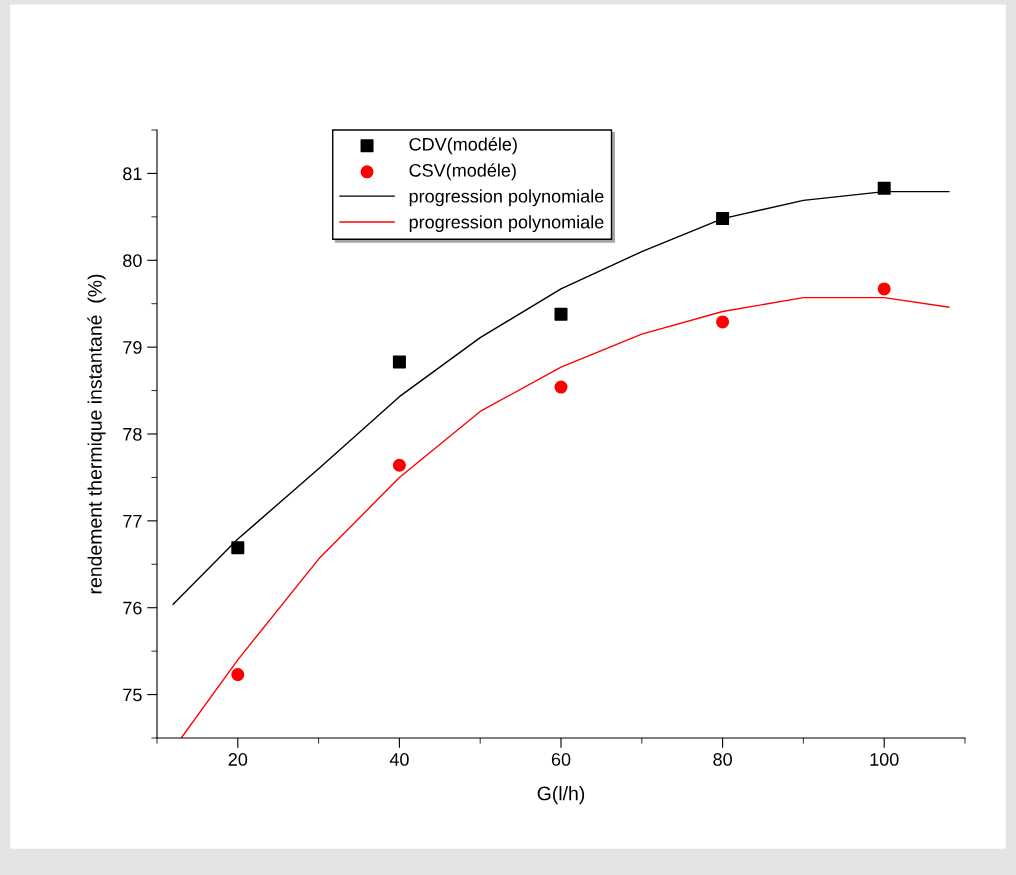 The image size is (1016, 875). Describe the element at coordinates (561, 759) in the screenshot. I see `x-tick-label: 60` at that location.